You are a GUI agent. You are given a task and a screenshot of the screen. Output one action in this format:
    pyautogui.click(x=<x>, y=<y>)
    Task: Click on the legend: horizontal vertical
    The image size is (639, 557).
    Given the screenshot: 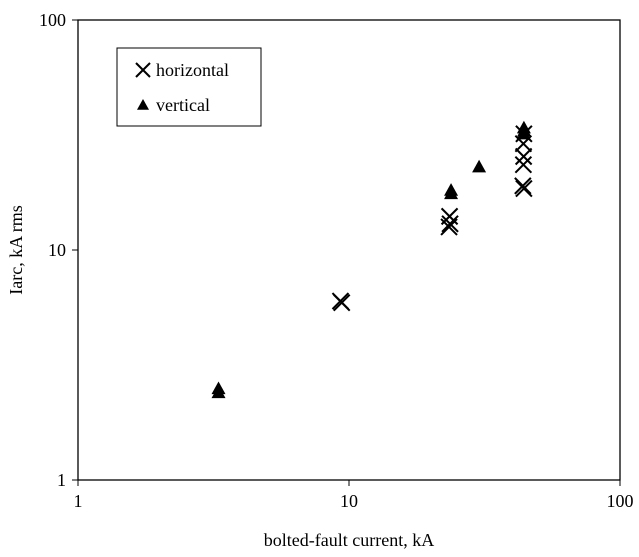 What is the action you would take?
    pyautogui.click(x=189, y=87)
    